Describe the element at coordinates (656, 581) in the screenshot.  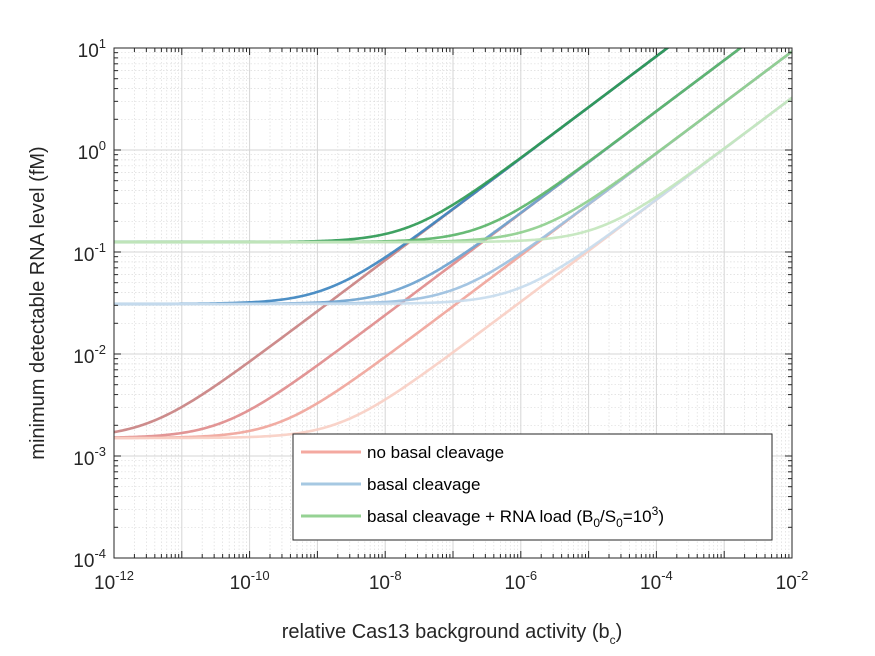
I see `x-tick-label: 10⁻⁴` at that location.